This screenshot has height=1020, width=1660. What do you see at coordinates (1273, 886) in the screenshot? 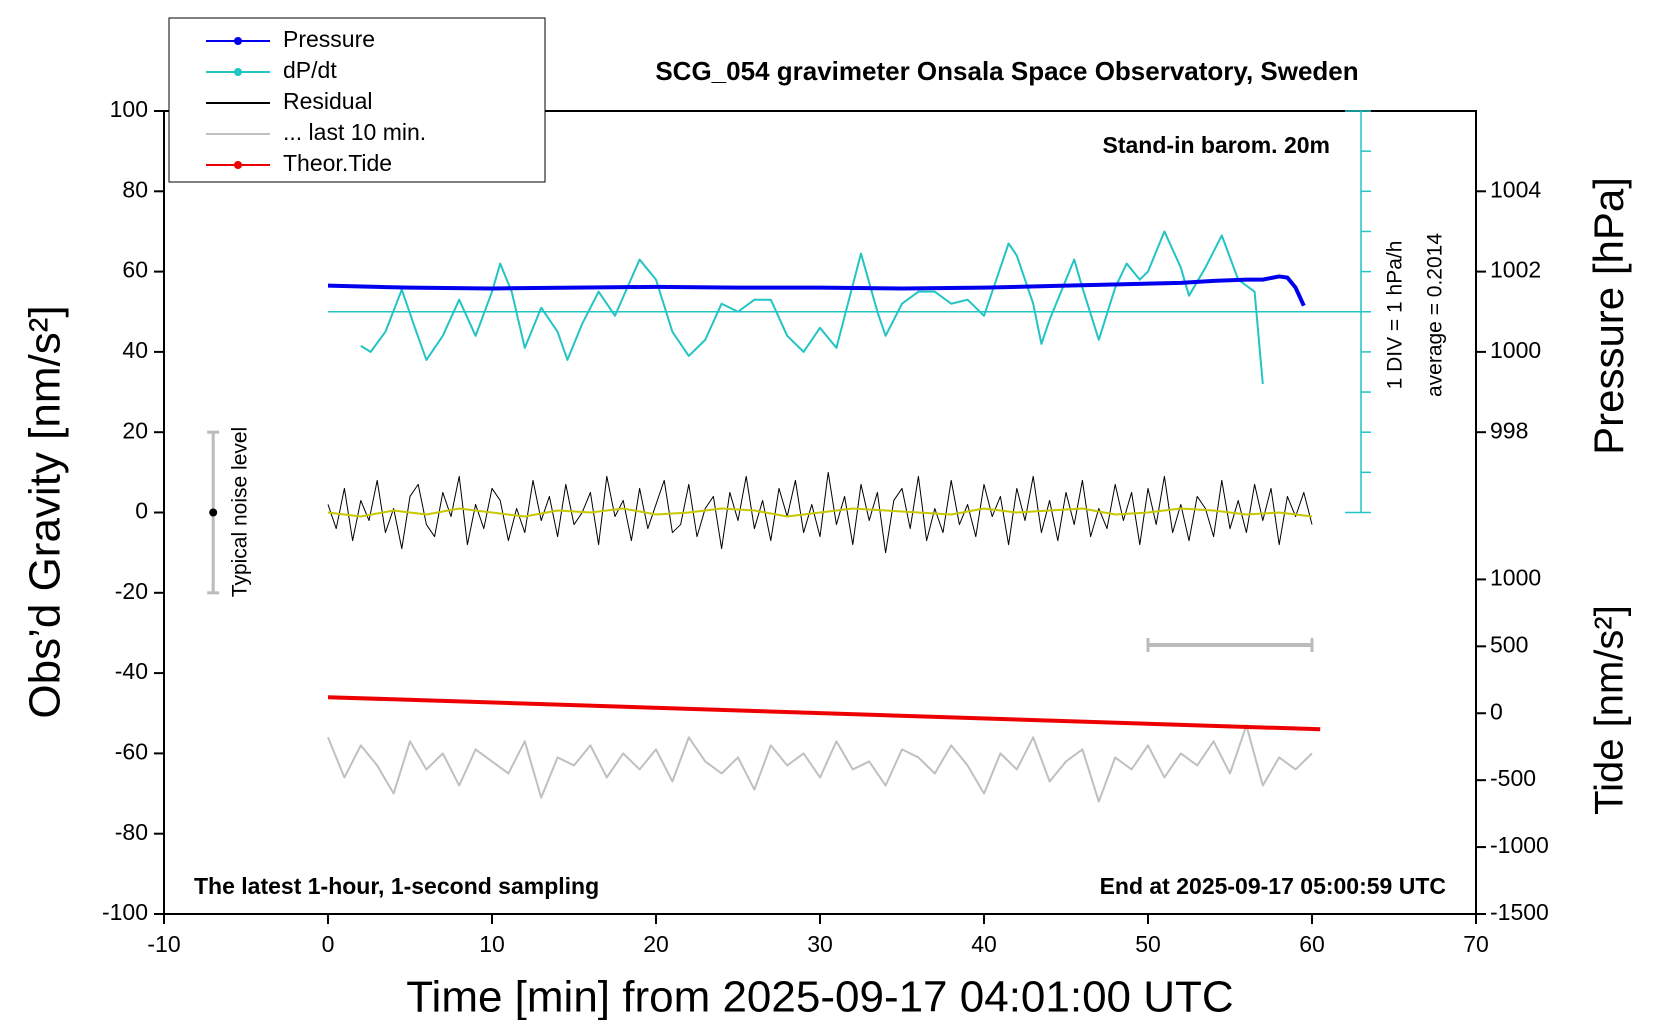
I see `annotation: End at 2025-09-17 05:00:59 UTC` at bounding box center [1273, 886].